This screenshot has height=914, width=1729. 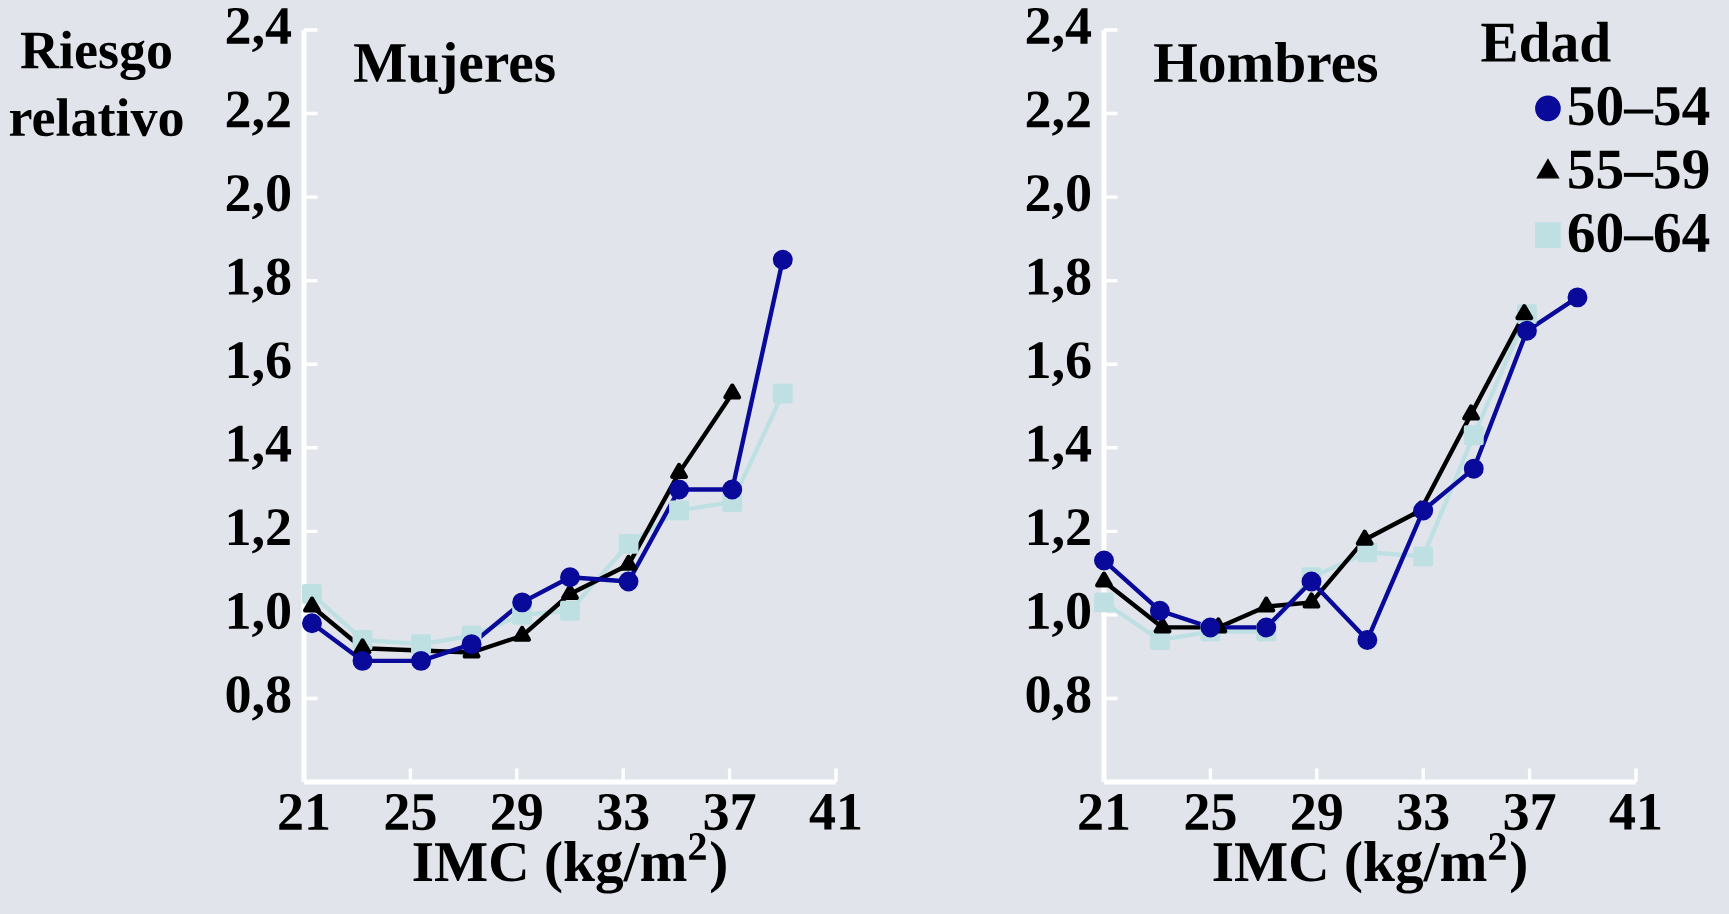 What do you see at coordinates (1266, 62) in the screenshot?
I see `chart-title: Hombres` at bounding box center [1266, 62].